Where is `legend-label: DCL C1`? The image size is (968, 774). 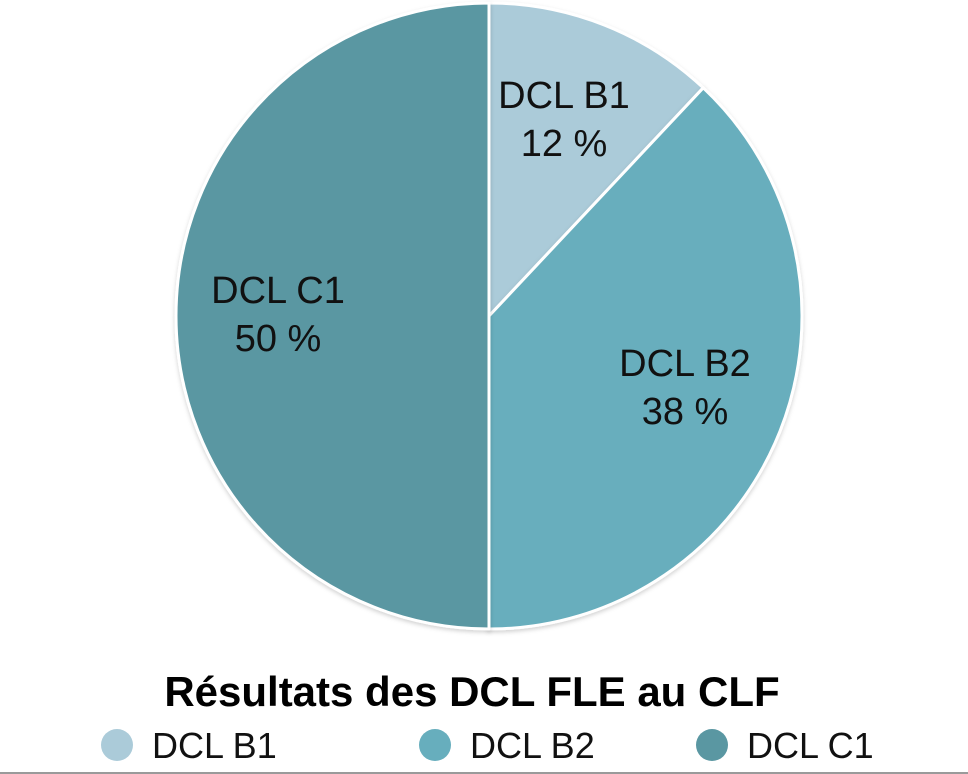 legend-label: DCL C1 is located at coordinates (810, 745).